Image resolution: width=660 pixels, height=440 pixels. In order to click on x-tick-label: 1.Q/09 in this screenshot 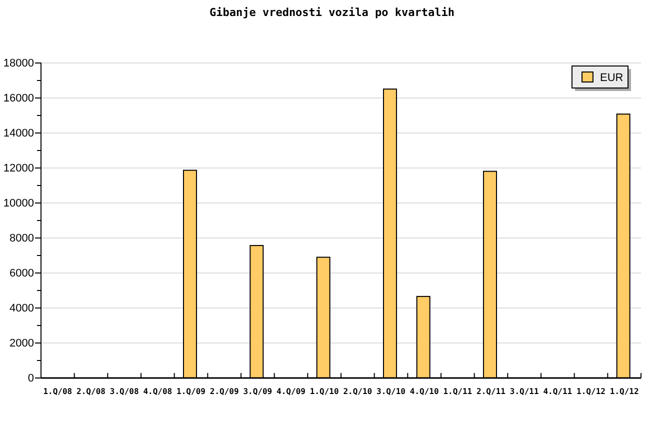, I will do `click(191, 391)`.